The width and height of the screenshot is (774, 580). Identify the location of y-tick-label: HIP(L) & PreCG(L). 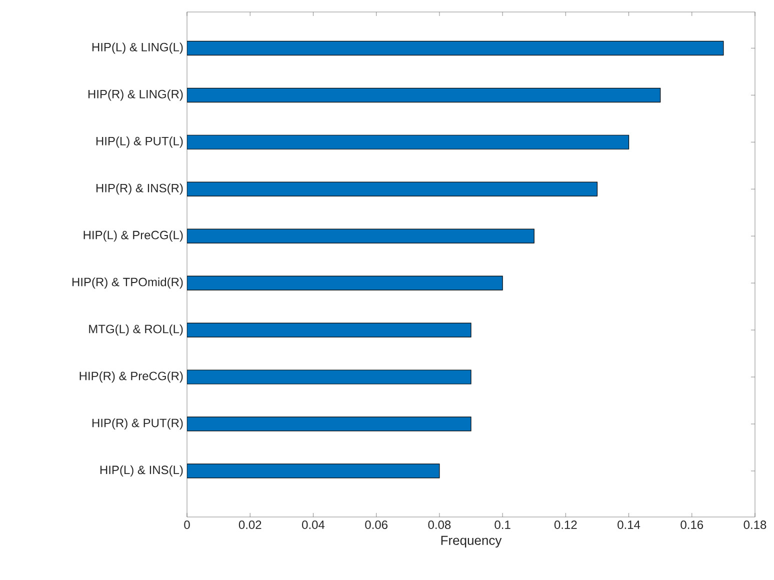
(133, 236).